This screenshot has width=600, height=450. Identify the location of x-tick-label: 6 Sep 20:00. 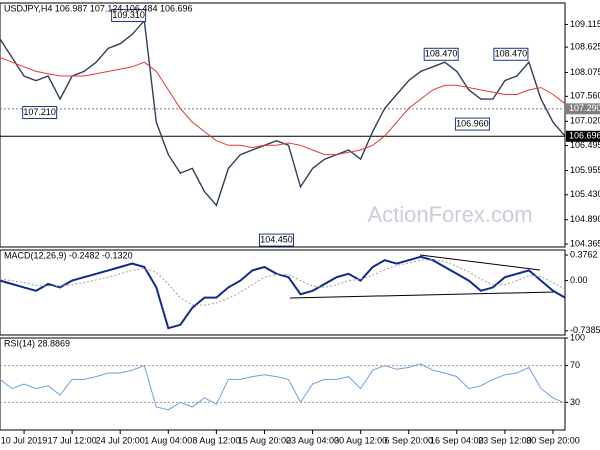
(408, 440).